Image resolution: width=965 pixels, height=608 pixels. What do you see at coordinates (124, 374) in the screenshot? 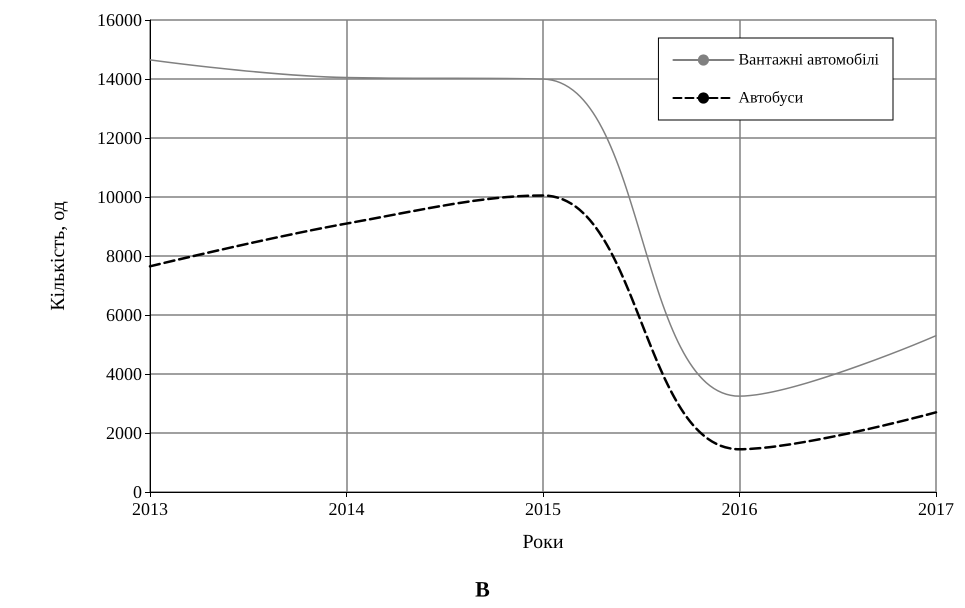
I see `y-tick-label: 4000` at bounding box center [124, 374].